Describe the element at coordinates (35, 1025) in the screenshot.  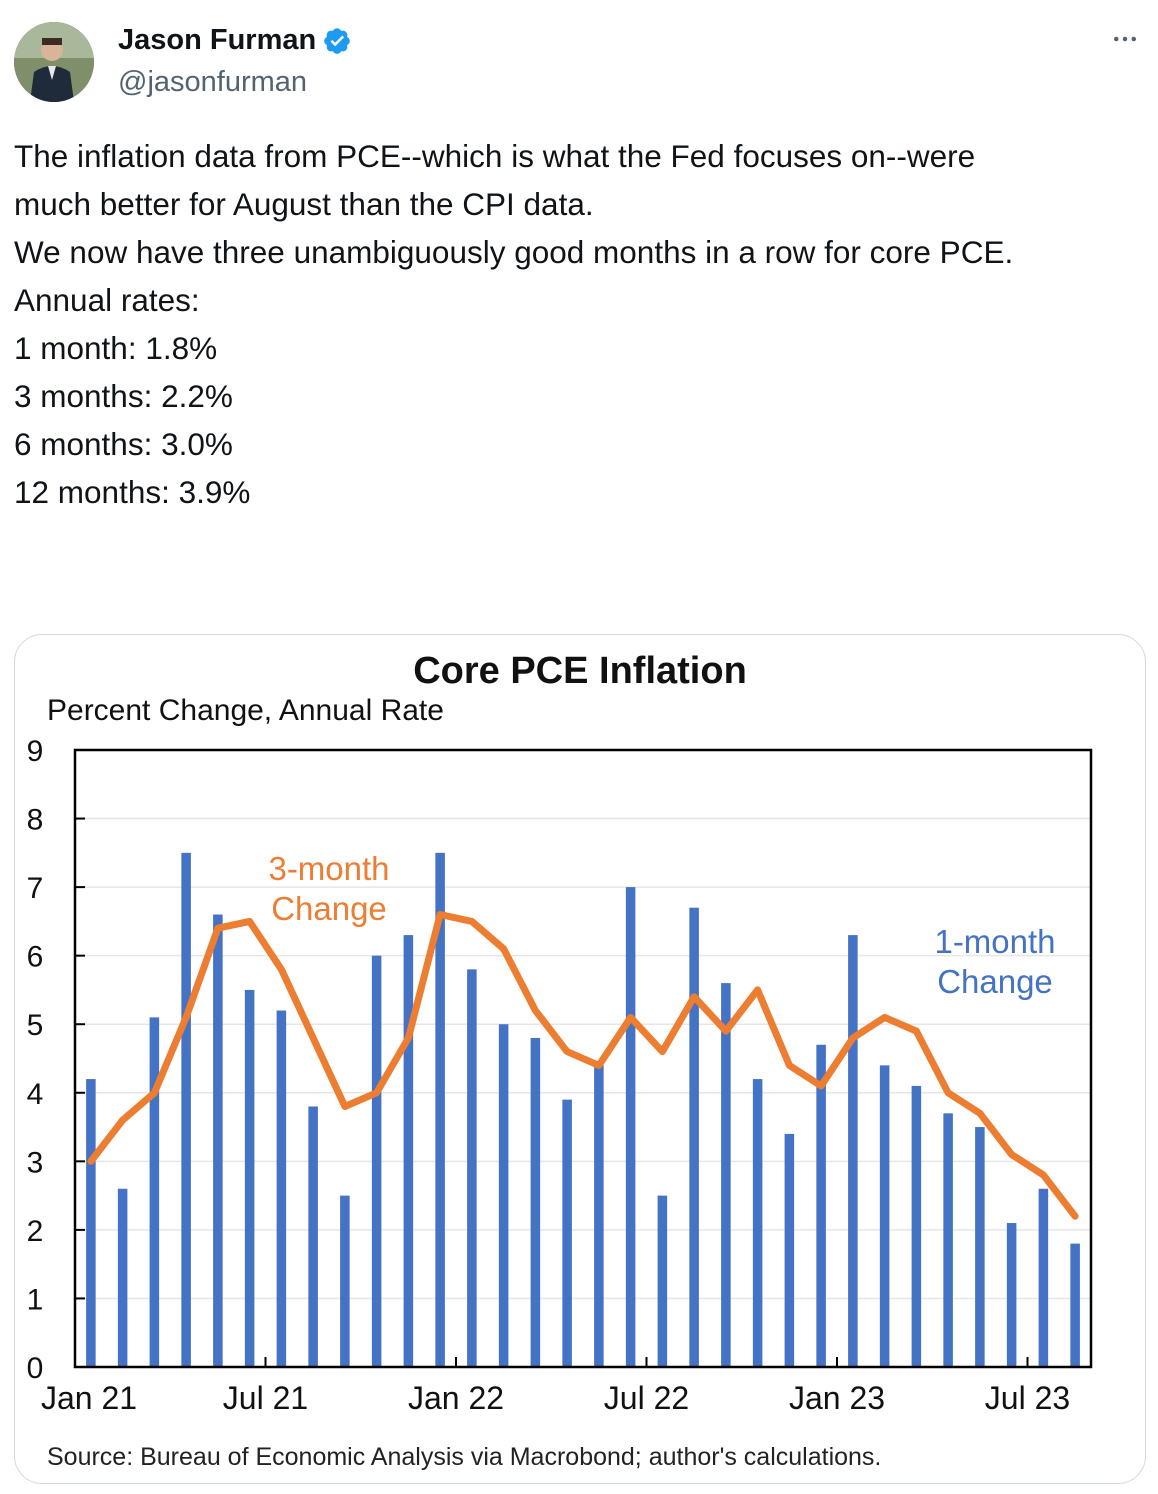
I see `y-tick-label: 5` at that location.